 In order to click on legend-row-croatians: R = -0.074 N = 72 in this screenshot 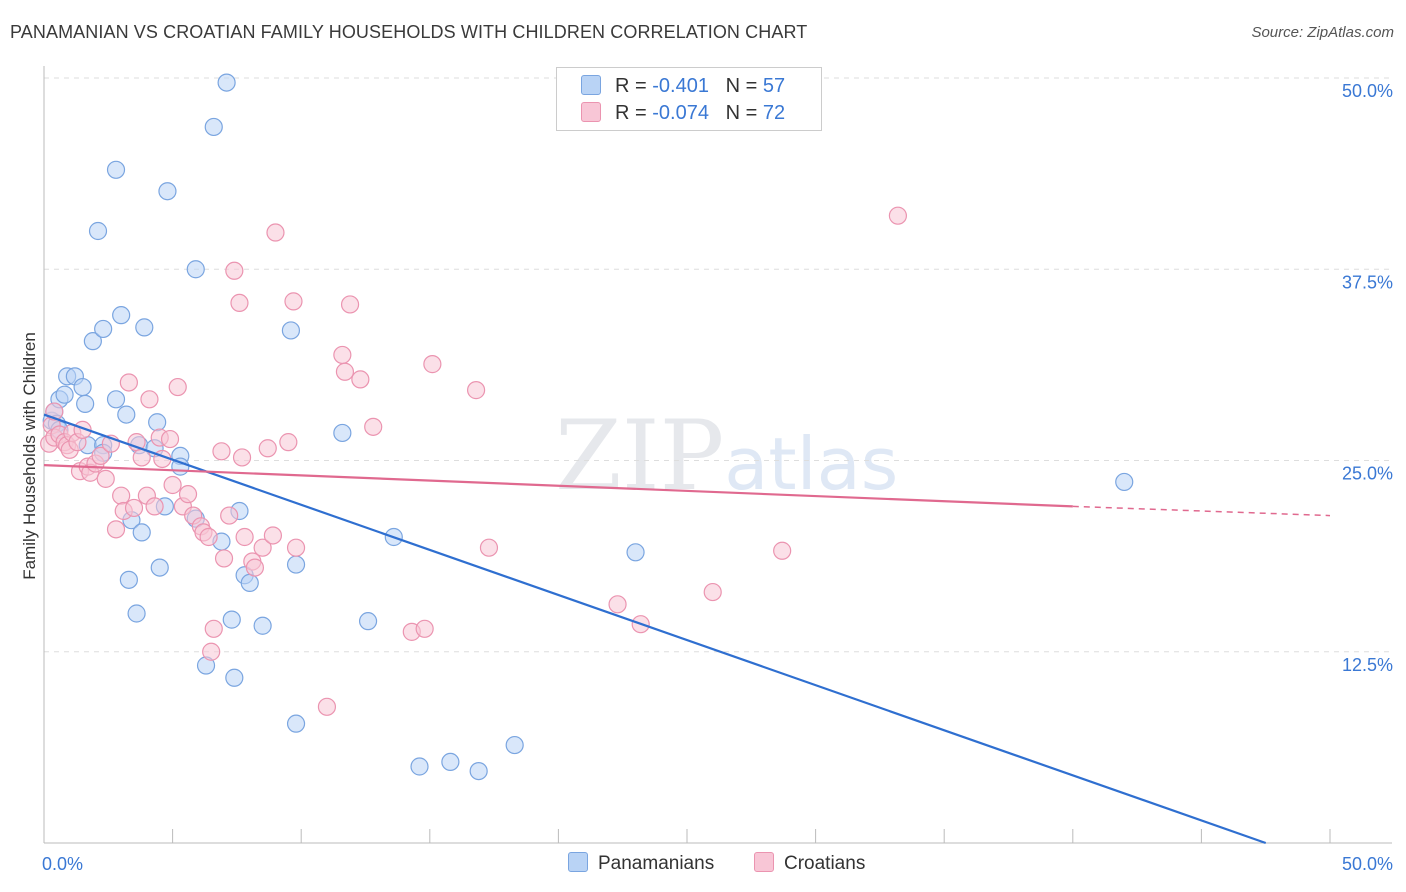, I will do `click(683, 114)`.